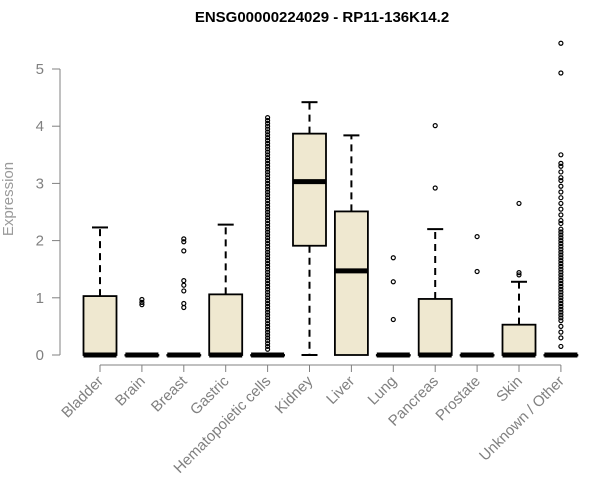 The width and height of the screenshot is (600, 500). Describe the element at coordinates (40, 298) in the screenshot. I see `y-tick-label: 1` at that location.